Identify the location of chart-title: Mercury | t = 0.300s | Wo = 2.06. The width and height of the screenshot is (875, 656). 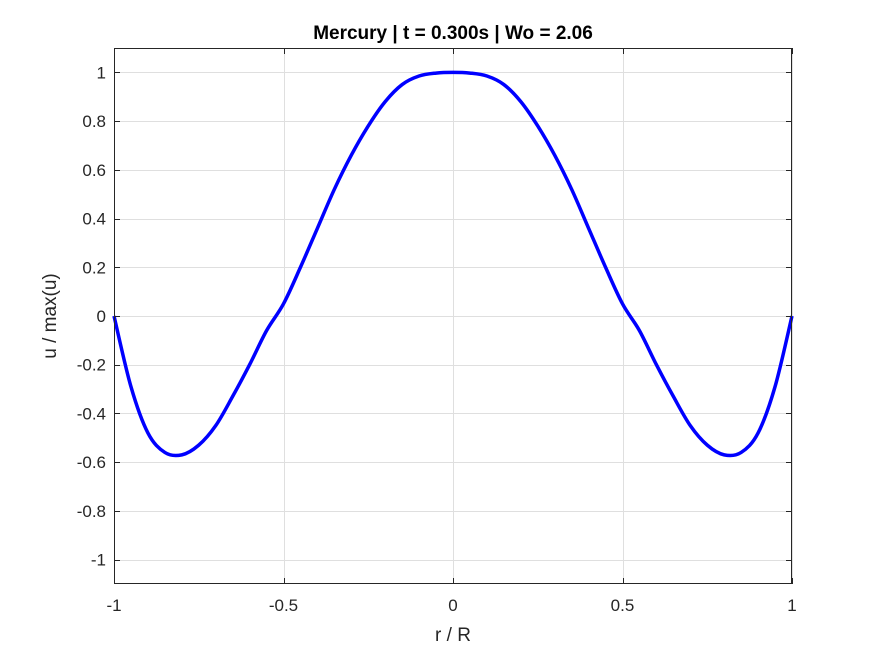
(453, 33).